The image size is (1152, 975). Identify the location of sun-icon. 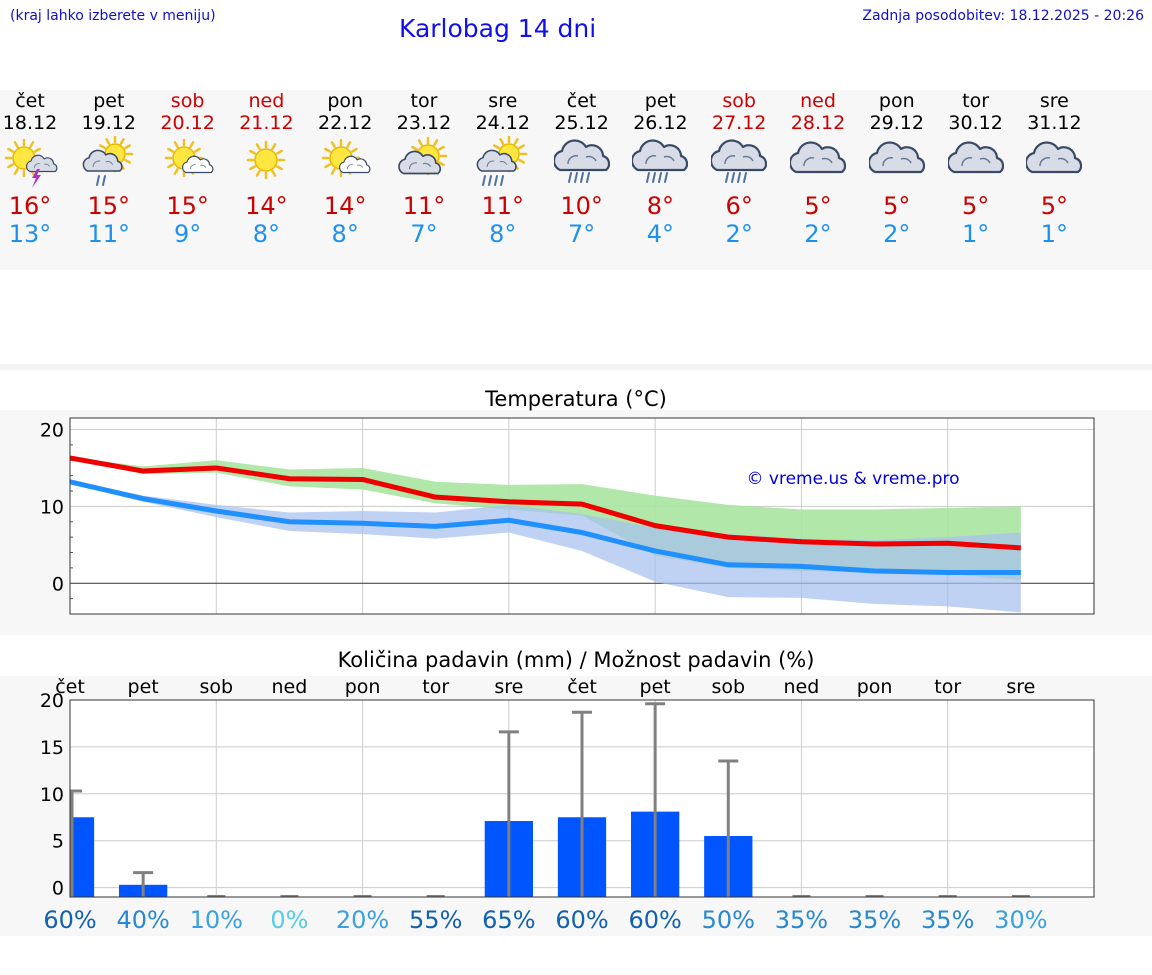
(266, 160).